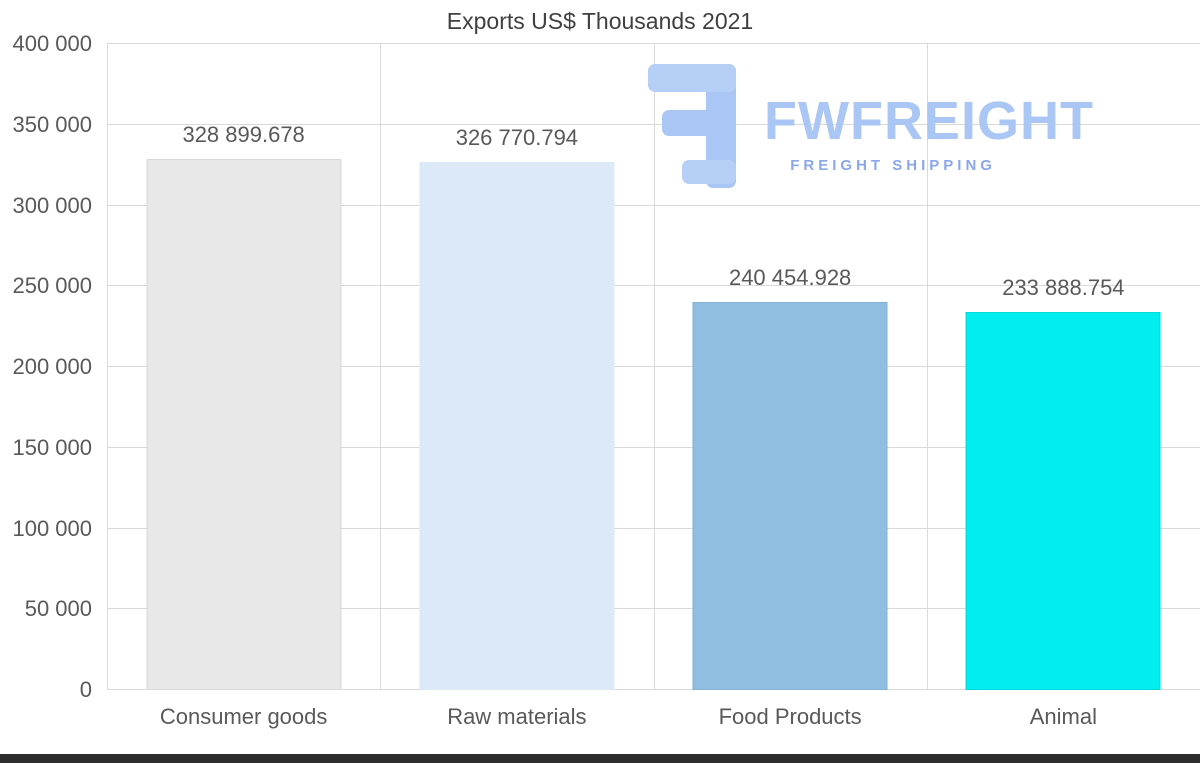 The height and width of the screenshot is (763, 1200). I want to click on y-tick-label: 0, so click(85, 689).